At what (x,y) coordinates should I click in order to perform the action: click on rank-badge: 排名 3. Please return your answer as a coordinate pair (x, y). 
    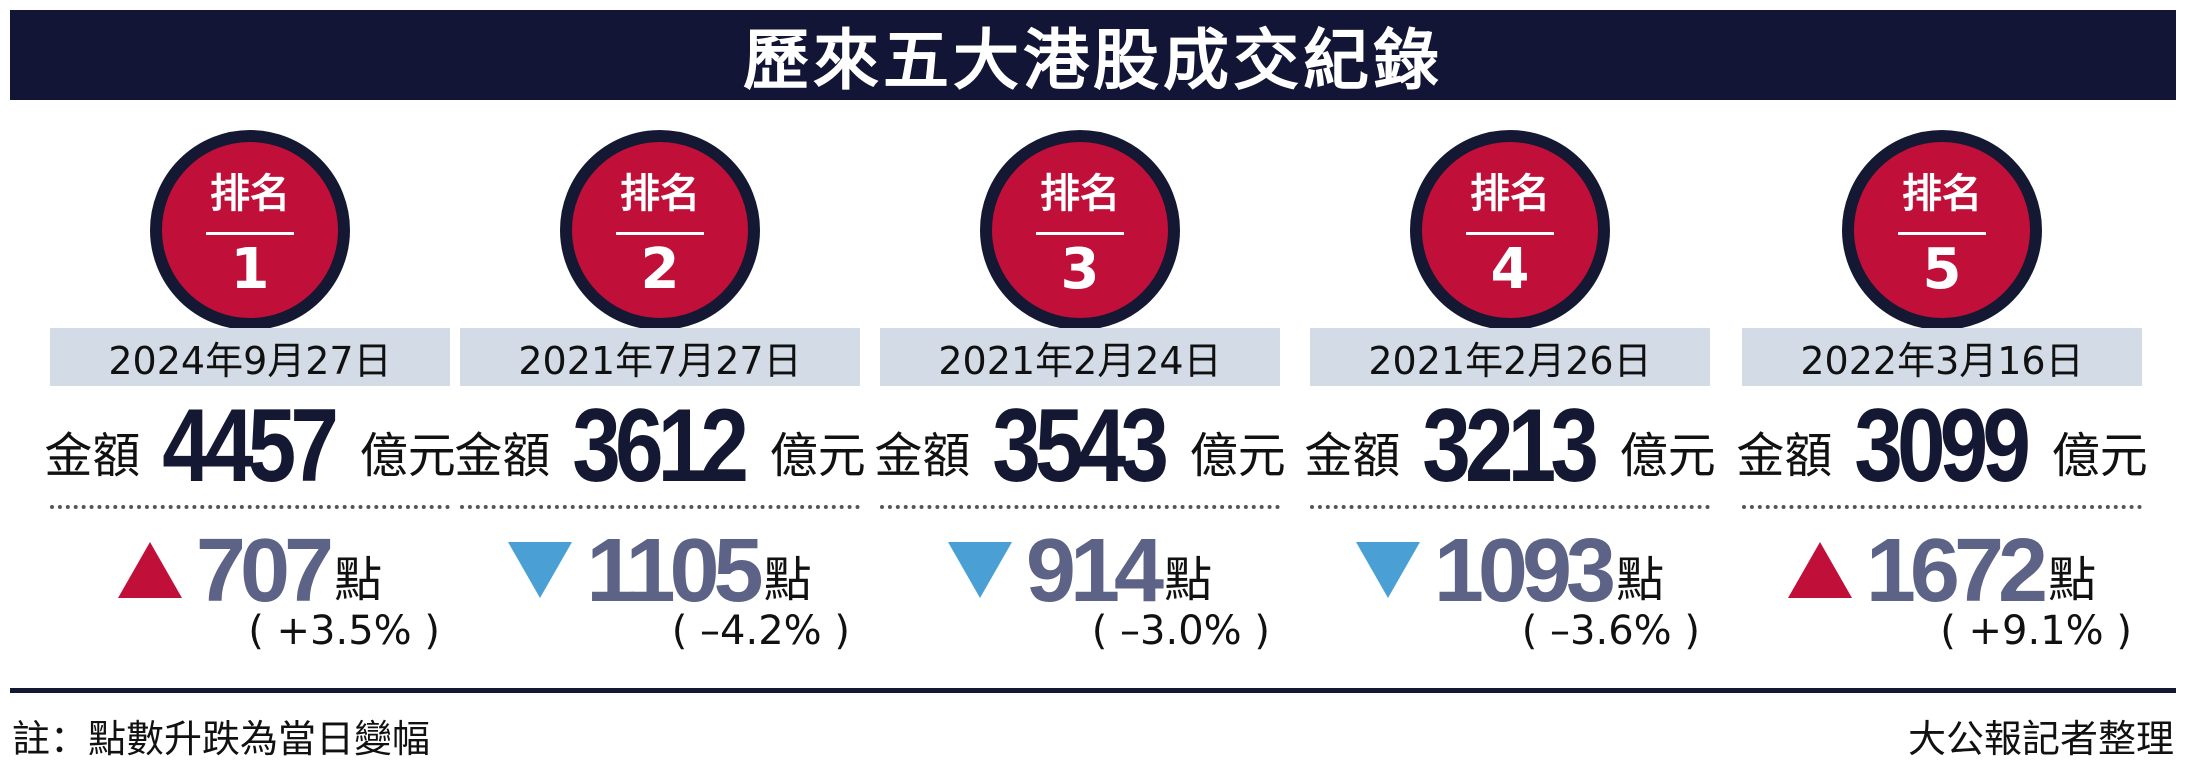
    Looking at the image, I should click on (1080, 225).